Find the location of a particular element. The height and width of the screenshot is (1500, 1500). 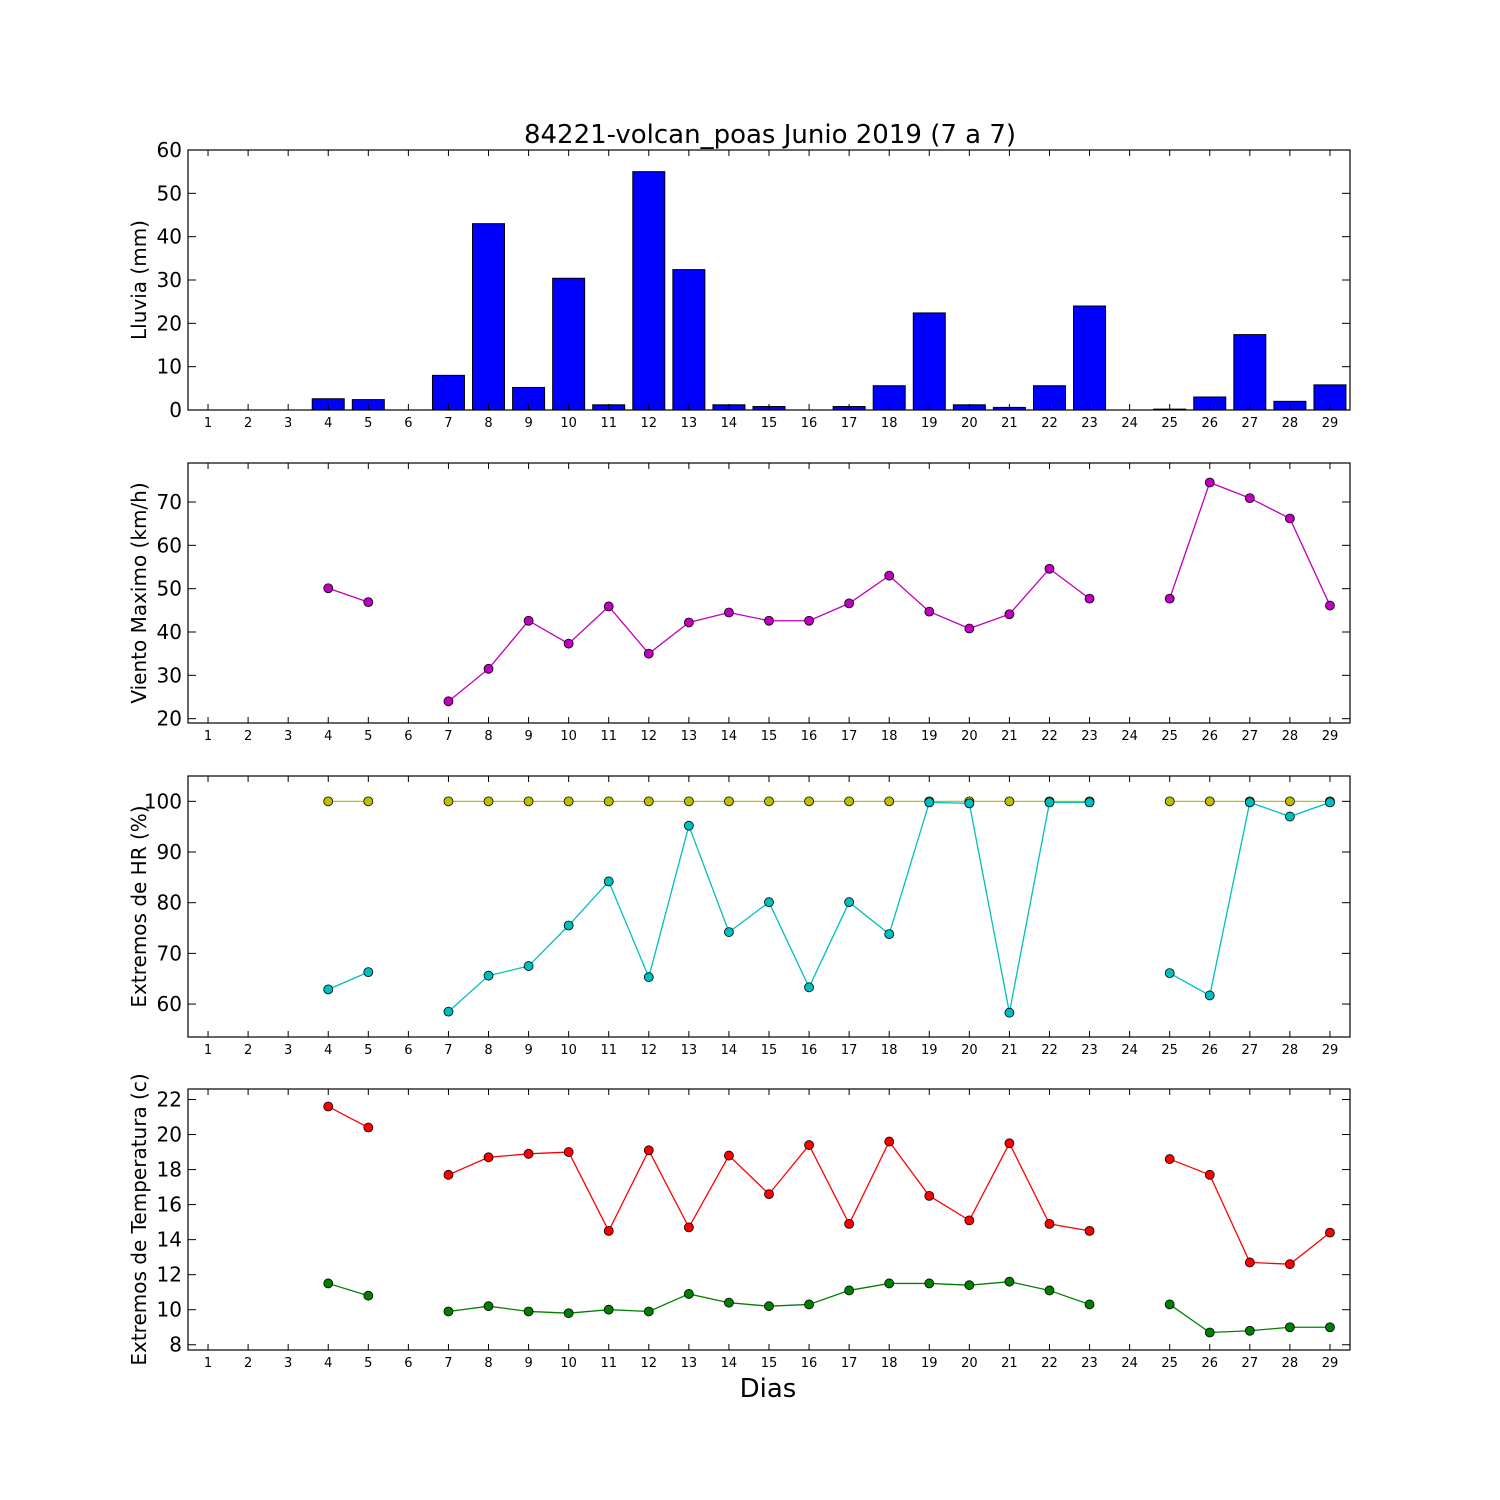

plot-frame is located at coordinates (769, 280).